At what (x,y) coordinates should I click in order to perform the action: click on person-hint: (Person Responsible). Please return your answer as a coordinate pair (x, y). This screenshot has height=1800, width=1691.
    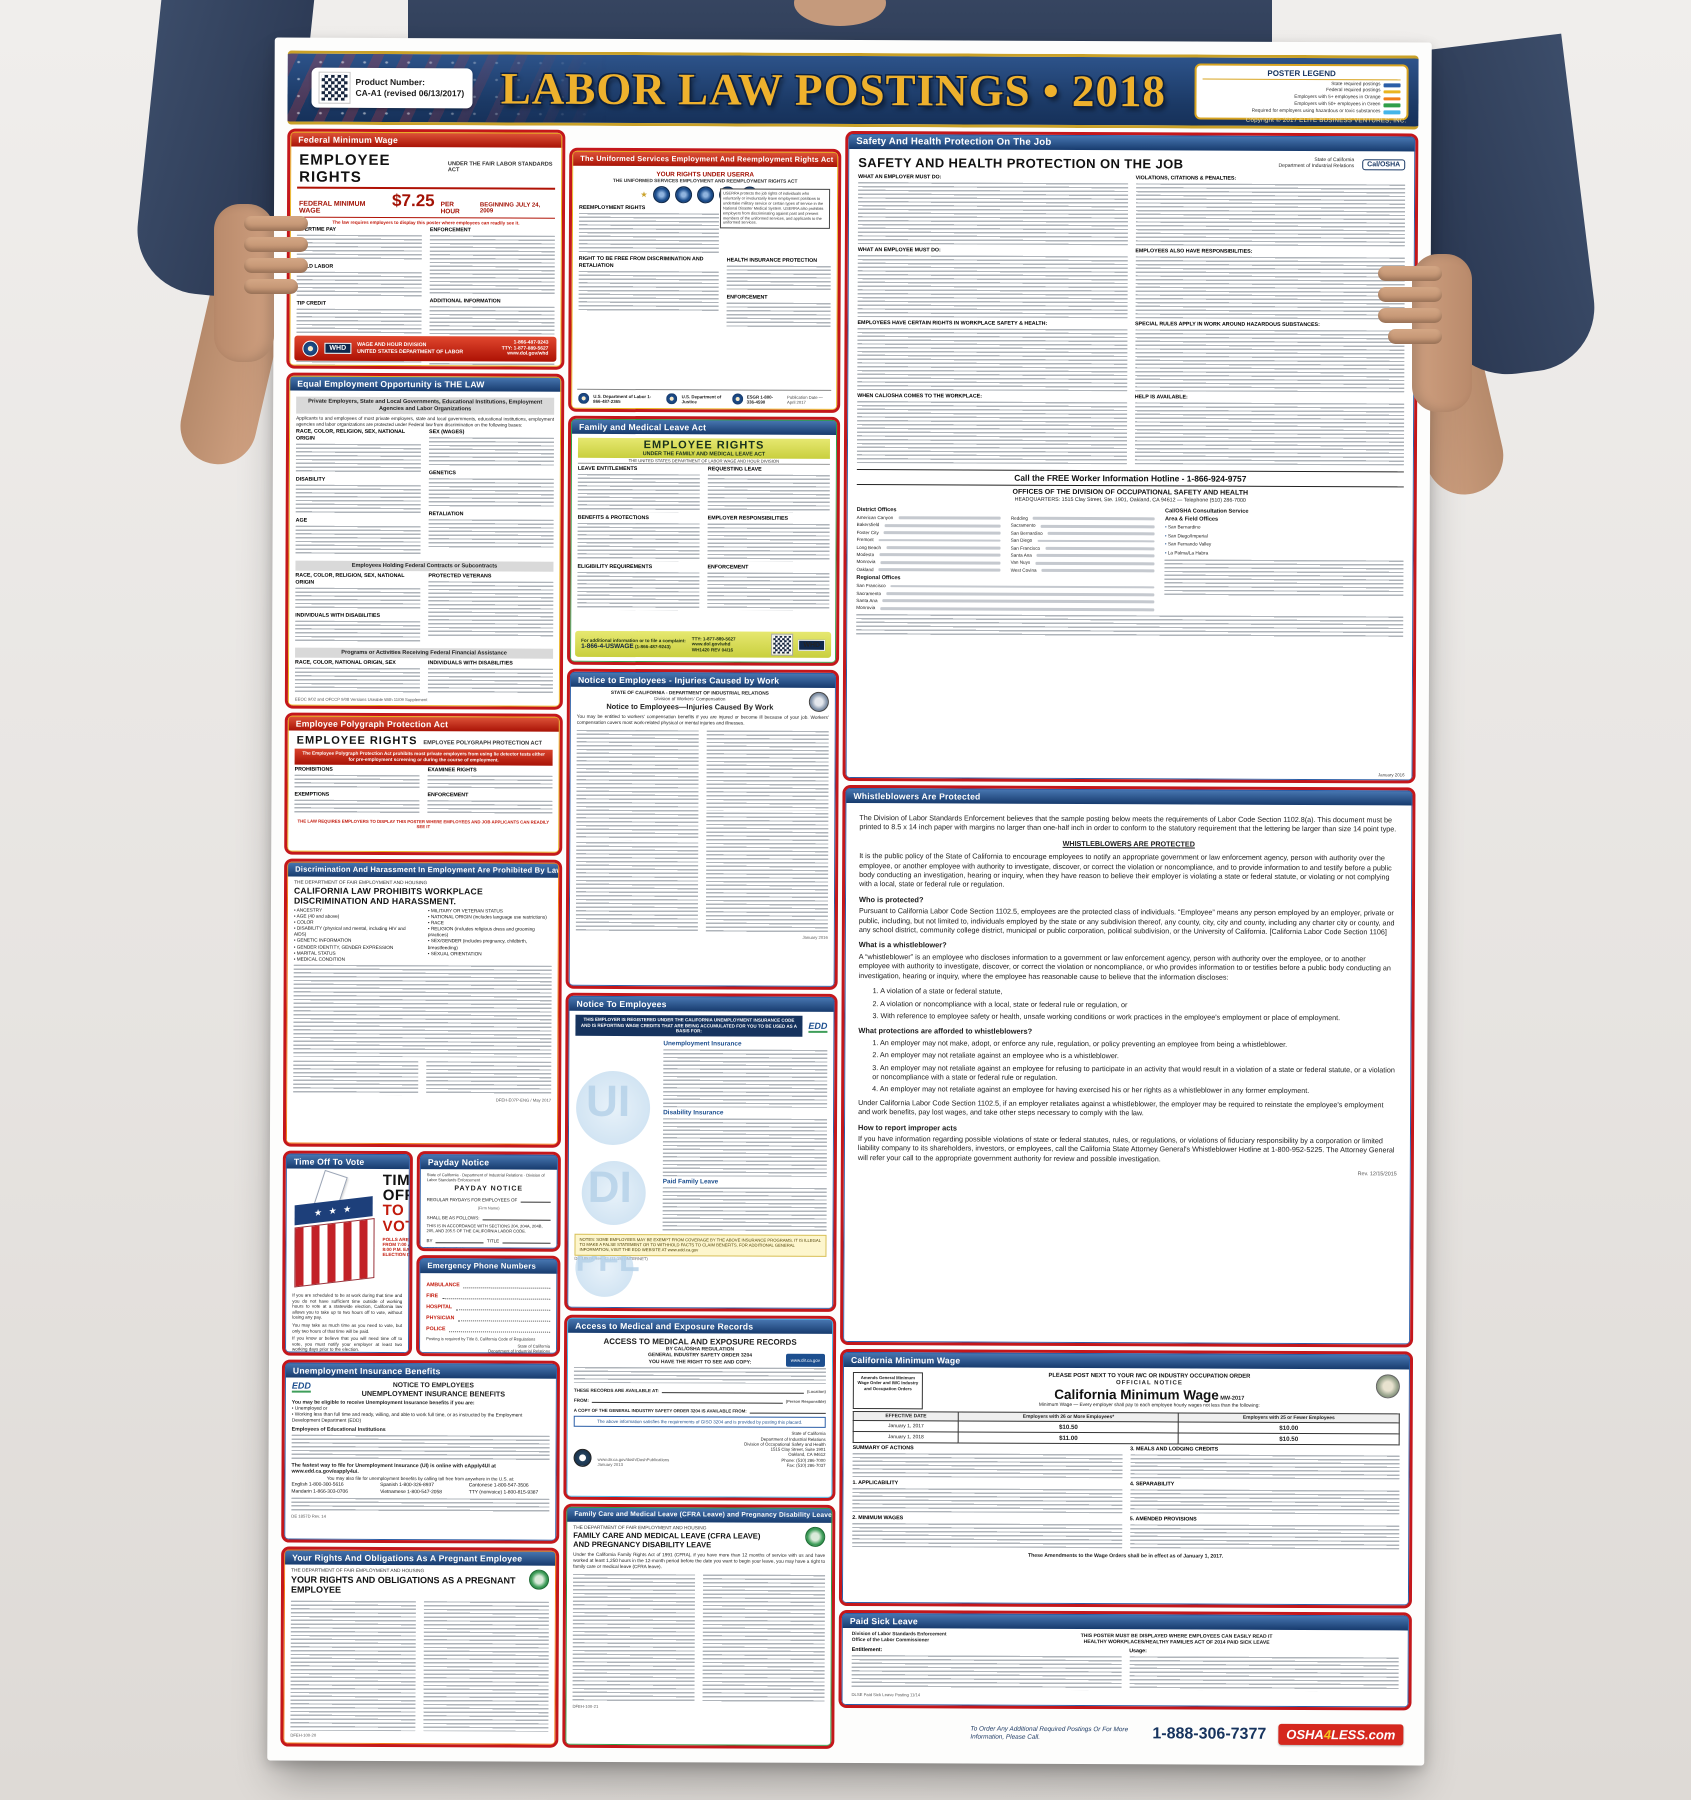
    Looking at the image, I should click on (805, 1401).